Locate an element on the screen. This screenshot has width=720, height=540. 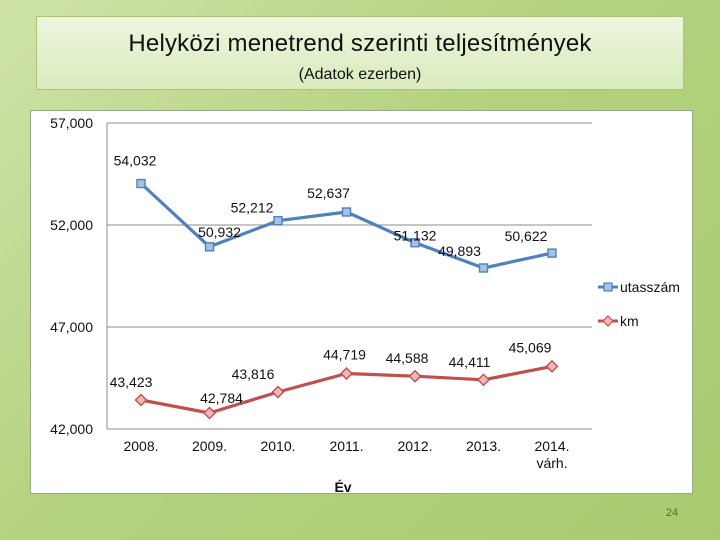
slide-subtitle: (Adatok ezerben) is located at coordinates (360, 74).